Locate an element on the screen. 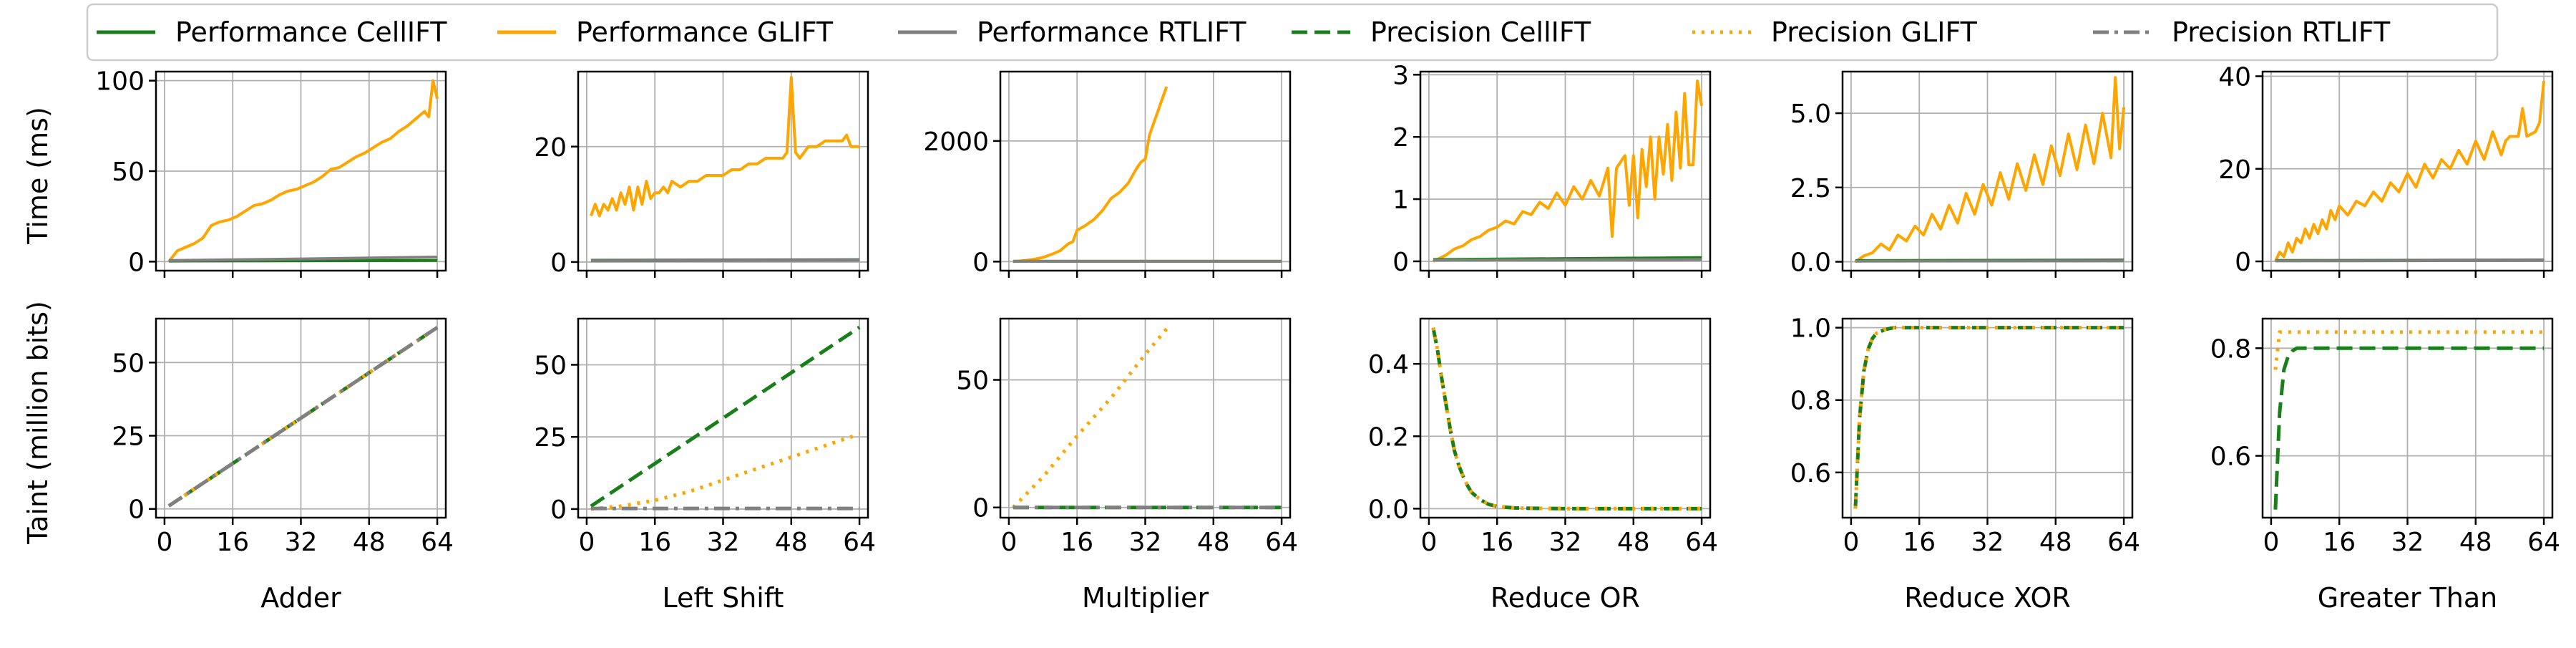  x-axis-label: Reduce OR is located at coordinates (1565, 598).